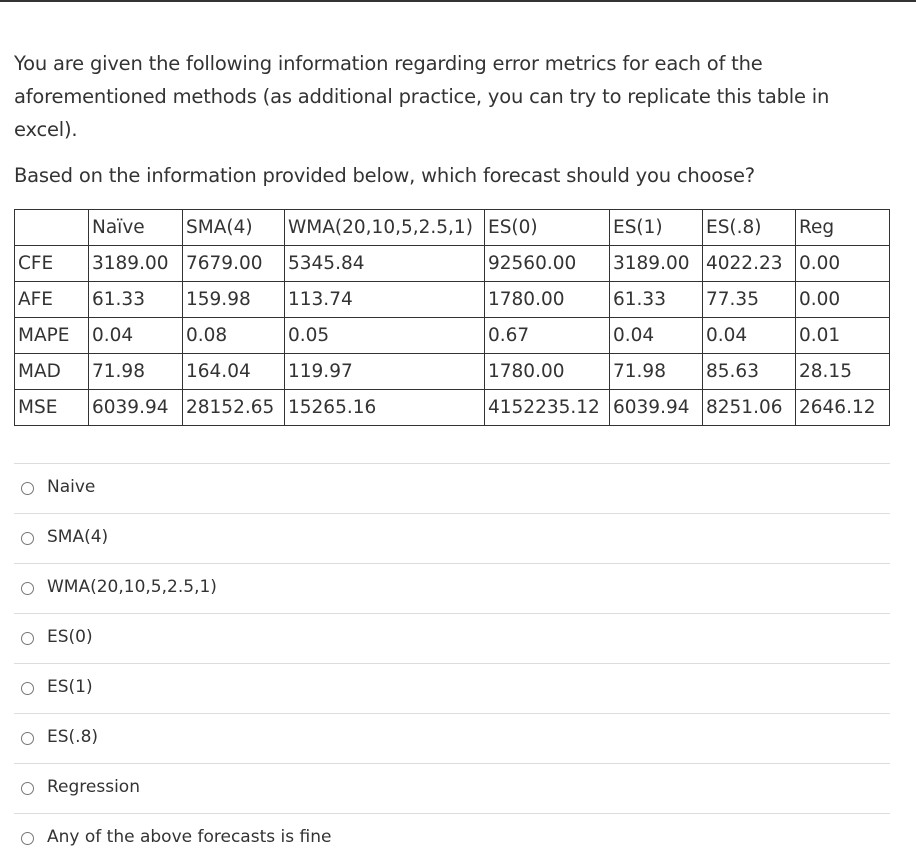 This screenshot has height=863, width=916. What do you see at coordinates (93, 787) in the screenshot?
I see `option-label: Regression` at bounding box center [93, 787].